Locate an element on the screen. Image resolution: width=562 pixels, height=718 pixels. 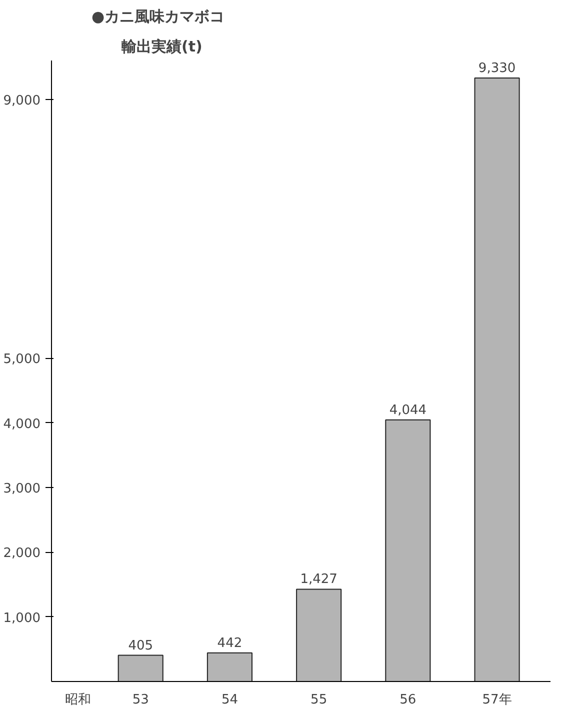
y-tick-label: 4,000 is located at coordinates (21, 424).